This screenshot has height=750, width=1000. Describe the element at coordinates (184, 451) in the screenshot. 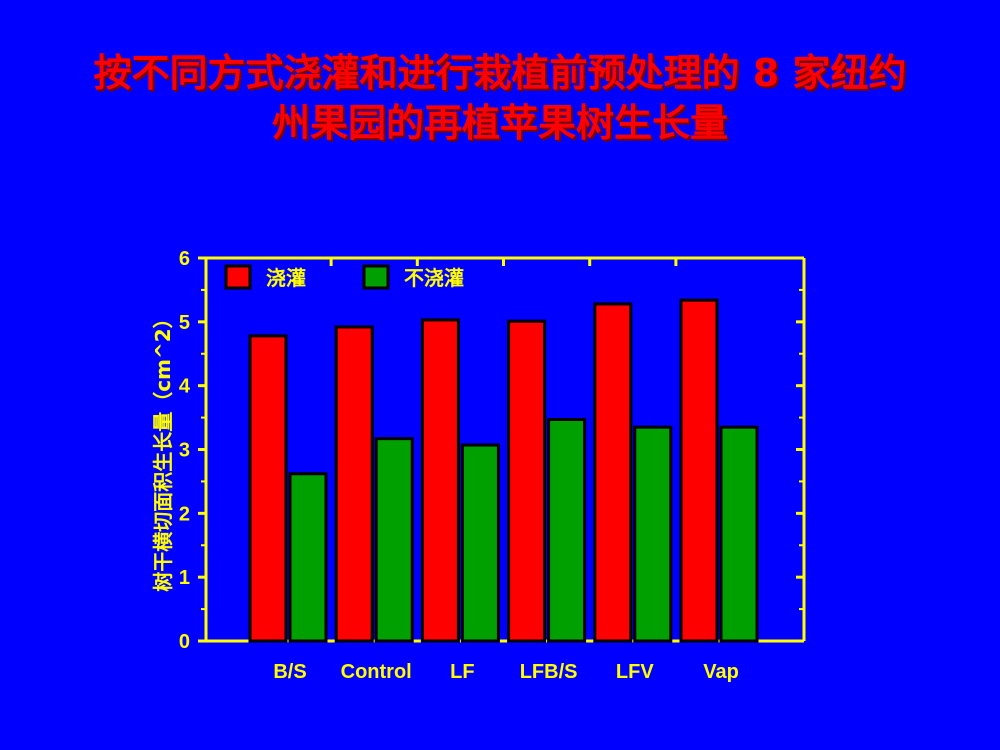

I see `y-tick-label: 3` at that location.